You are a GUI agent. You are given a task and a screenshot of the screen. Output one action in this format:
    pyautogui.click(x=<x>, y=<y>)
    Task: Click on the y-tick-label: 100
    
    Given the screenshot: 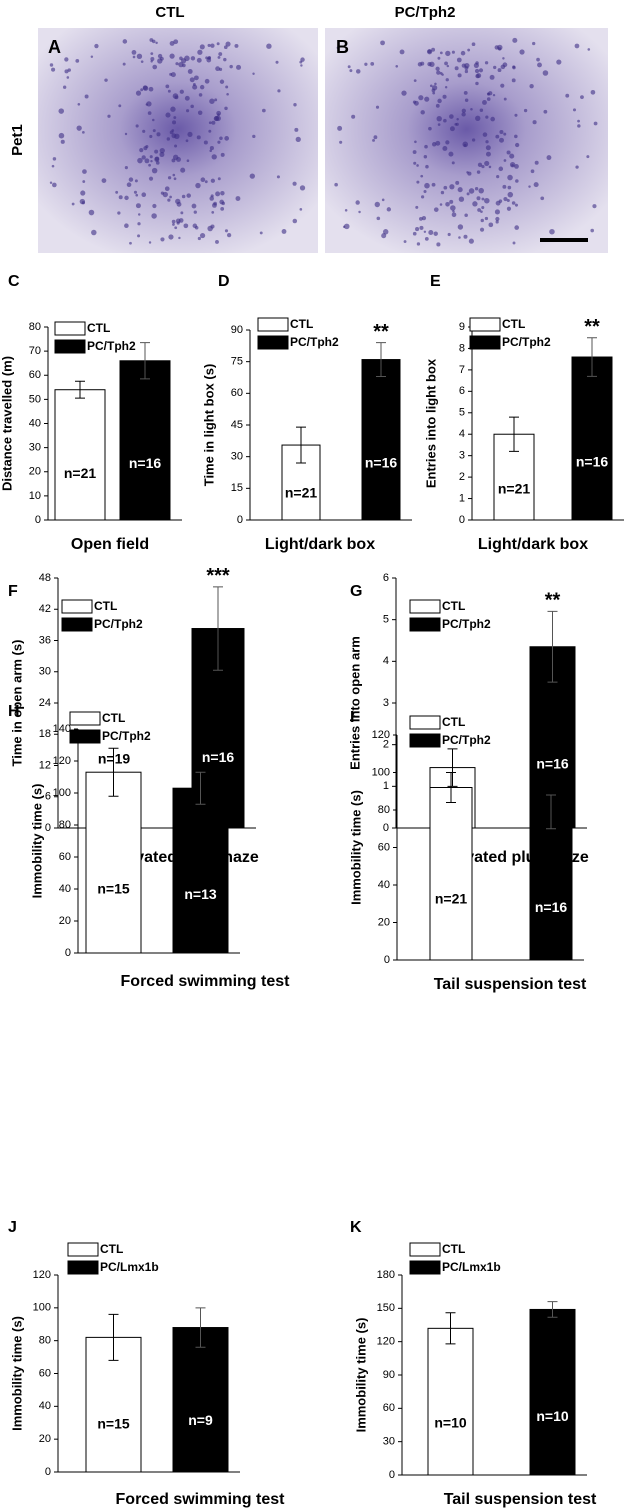 What is the action you would take?
    pyautogui.click(x=381, y=772)
    